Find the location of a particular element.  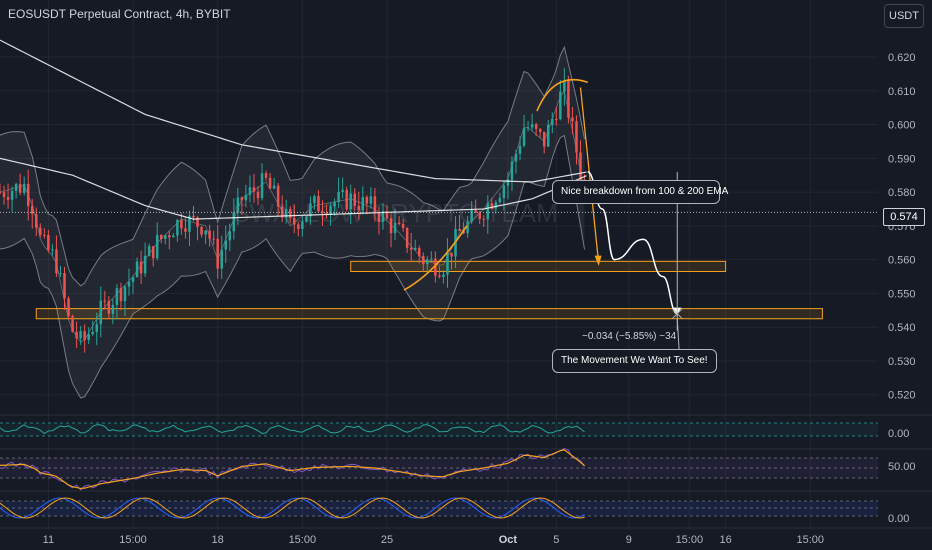

time-tick-label: 11 is located at coordinates (48, 540).